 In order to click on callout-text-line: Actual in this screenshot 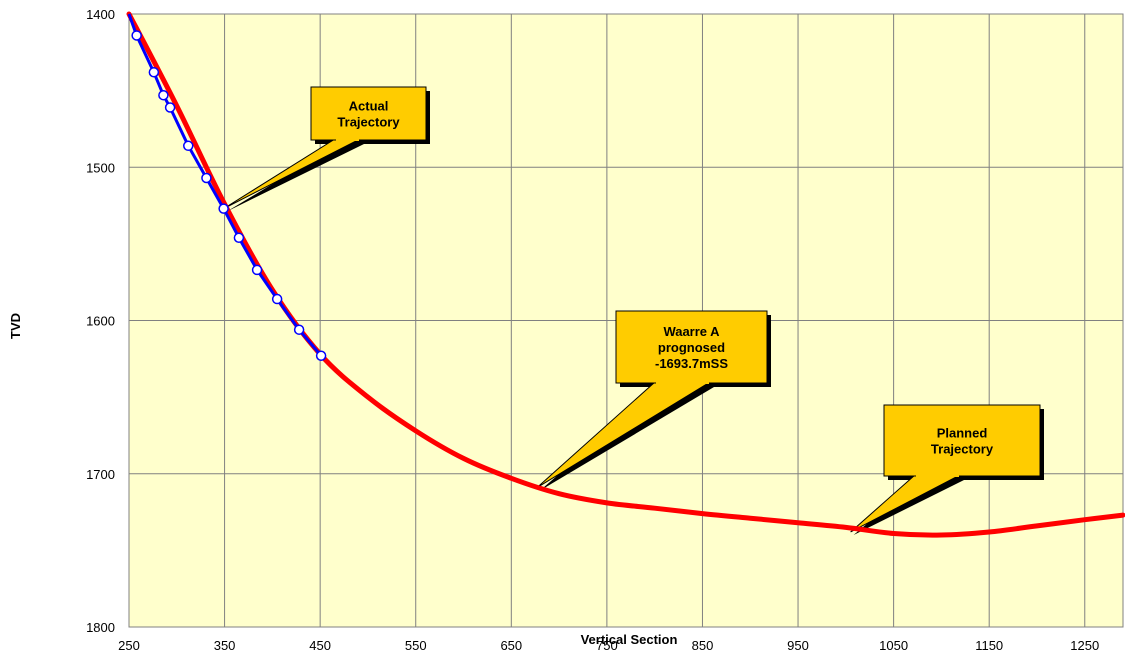, I will do `click(369, 106)`.